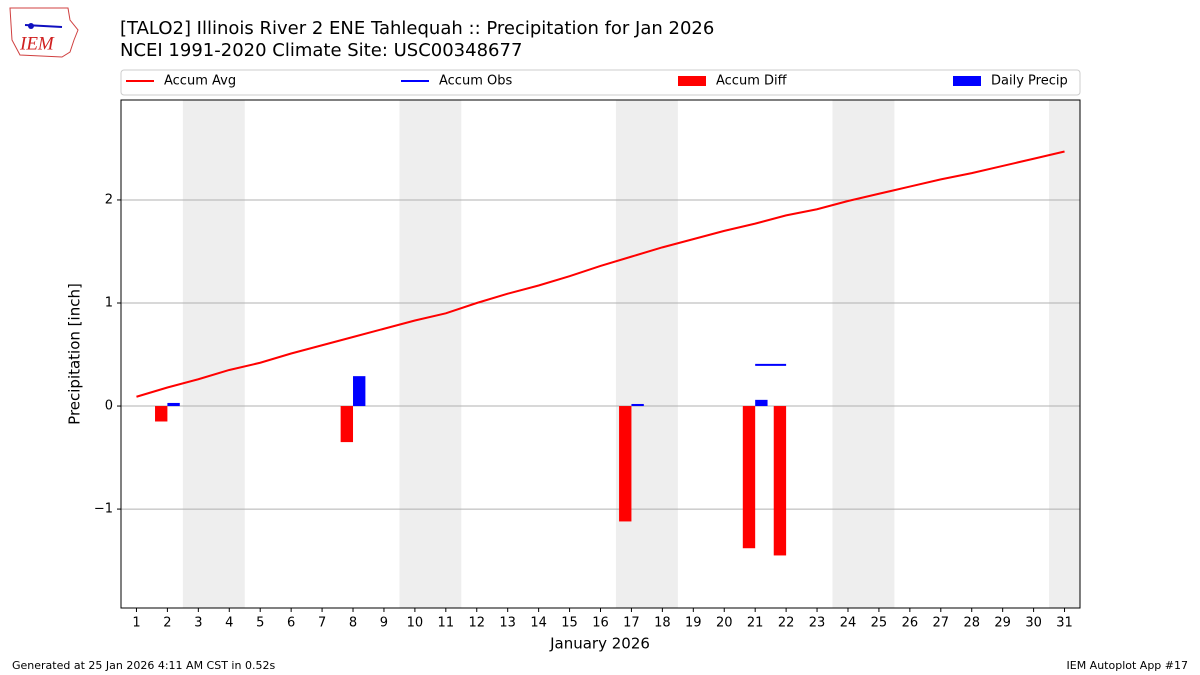 The image size is (1200, 675). What do you see at coordinates (752, 81) in the screenshot?
I see `legend-label: Accum Diff` at bounding box center [752, 81].